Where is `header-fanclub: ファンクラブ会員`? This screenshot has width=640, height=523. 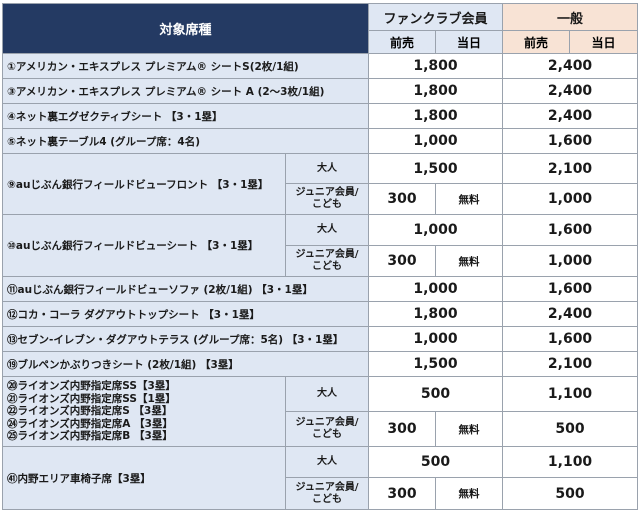
header-fanclub: ファンクラブ会員 is located at coordinates (436, 17).